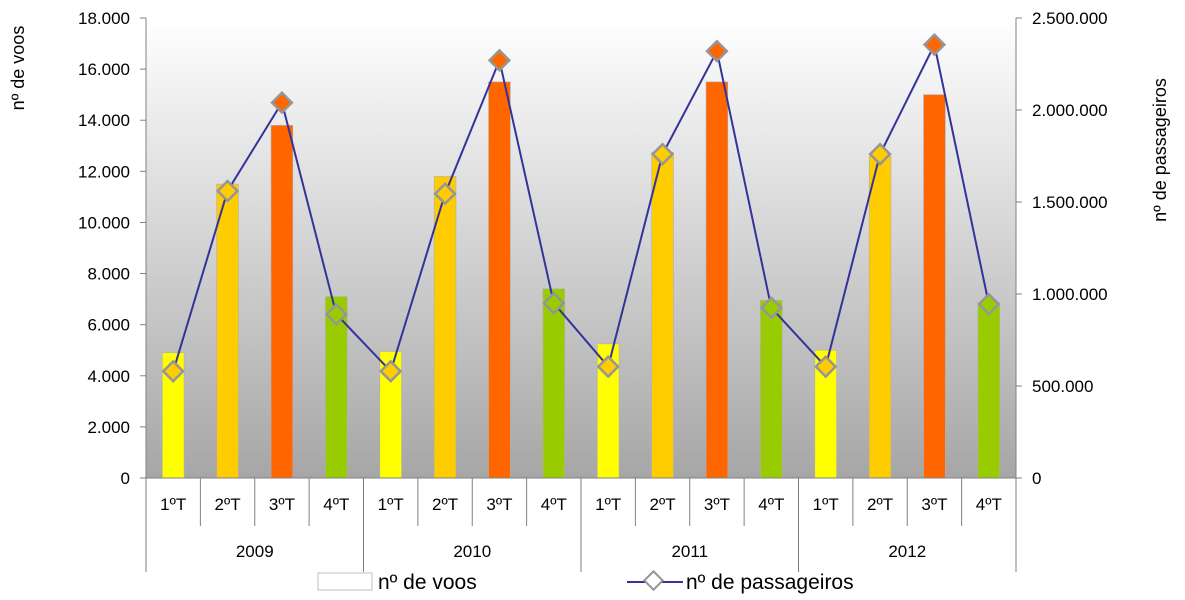 The height and width of the screenshot is (600, 1185). I want to click on marker-2009-q2, so click(227, 191).